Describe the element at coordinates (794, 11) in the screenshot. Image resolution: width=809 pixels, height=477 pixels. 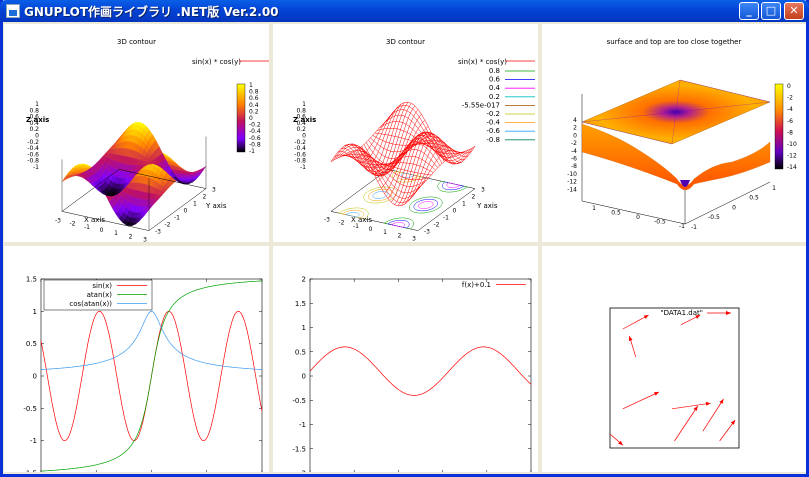
I see `close-button: ✕` at that location.